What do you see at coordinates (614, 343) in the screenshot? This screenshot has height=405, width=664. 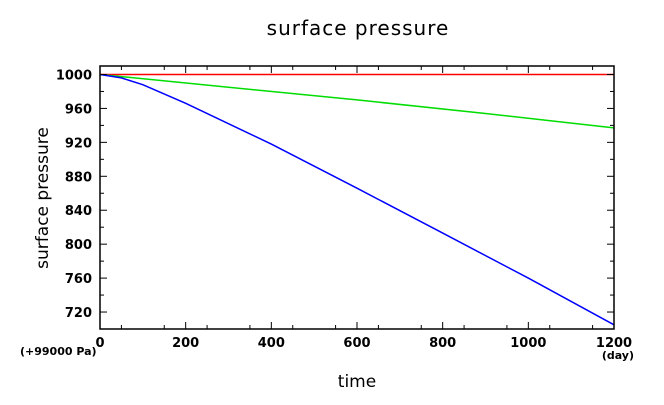 I see `x-tick-label: 1200` at bounding box center [614, 343].